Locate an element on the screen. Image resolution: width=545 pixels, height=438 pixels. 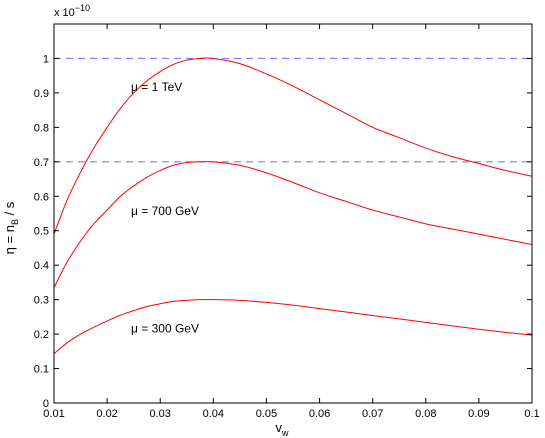
y-axis-label: η = nB / s is located at coordinates (11, 227).